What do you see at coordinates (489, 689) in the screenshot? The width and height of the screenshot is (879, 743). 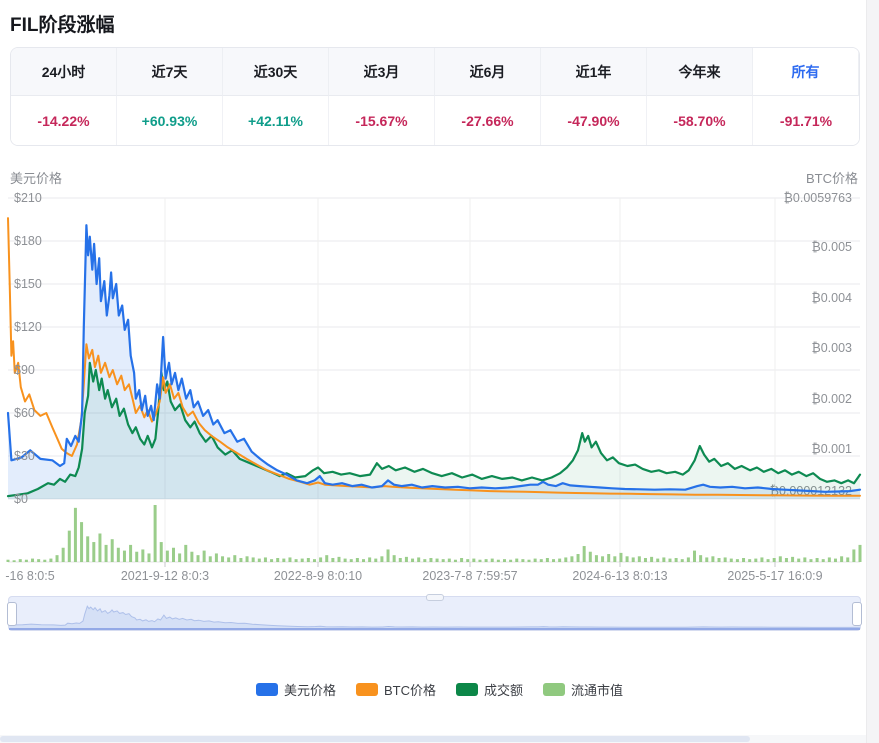 I see `legend-item-3: 成交额` at bounding box center [489, 689].